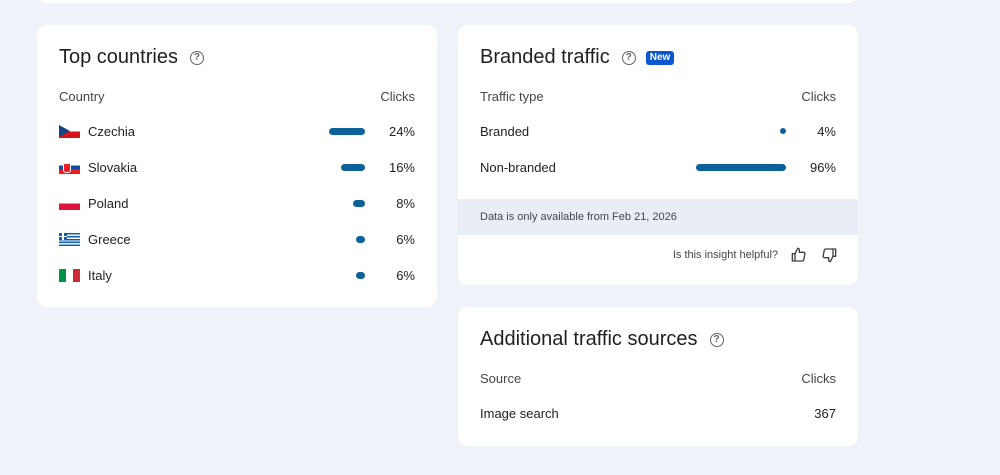  I want to click on previous-card-fragment, so click(447, 1).